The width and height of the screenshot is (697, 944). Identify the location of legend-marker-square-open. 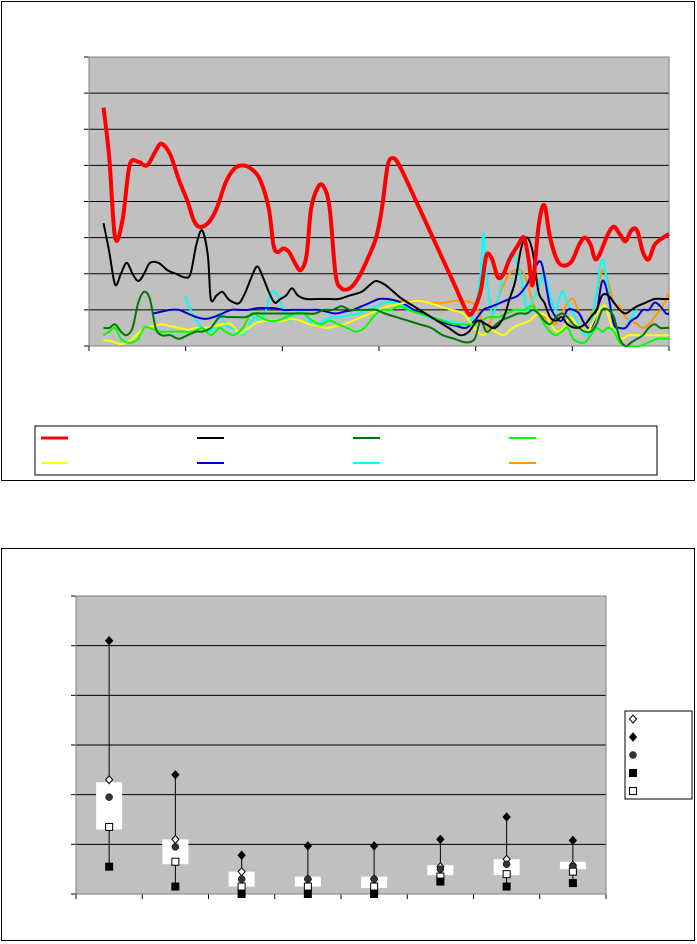
(633, 791).